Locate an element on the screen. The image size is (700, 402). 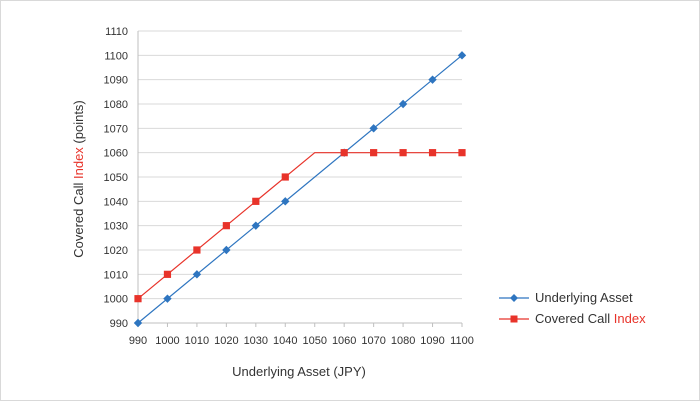
y-tick-label: 990 is located at coordinates (119, 324).